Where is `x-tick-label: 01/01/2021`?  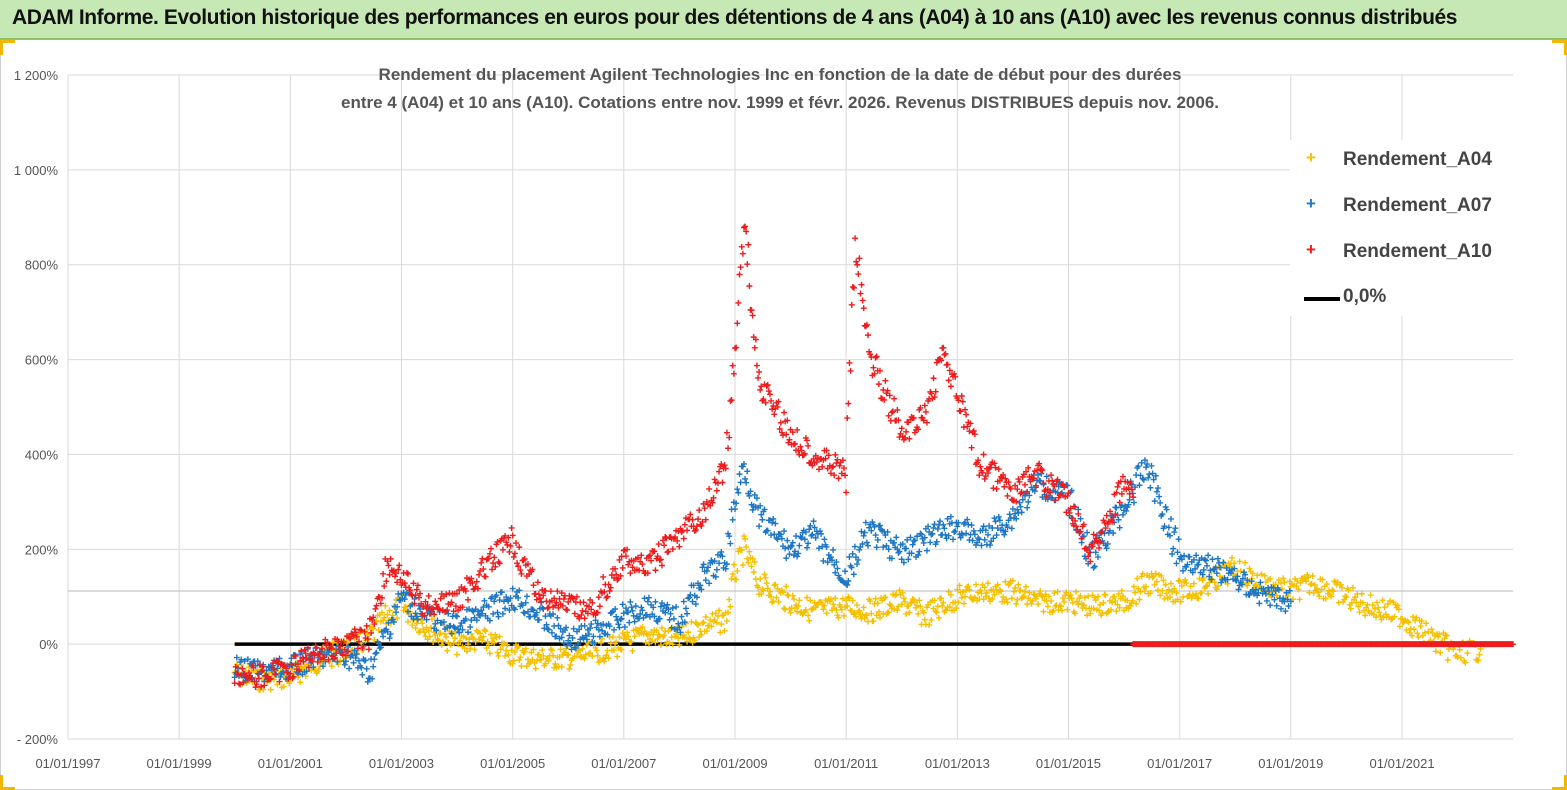
x-tick-label: 01/01/2021 is located at coordinates (1402, 763).